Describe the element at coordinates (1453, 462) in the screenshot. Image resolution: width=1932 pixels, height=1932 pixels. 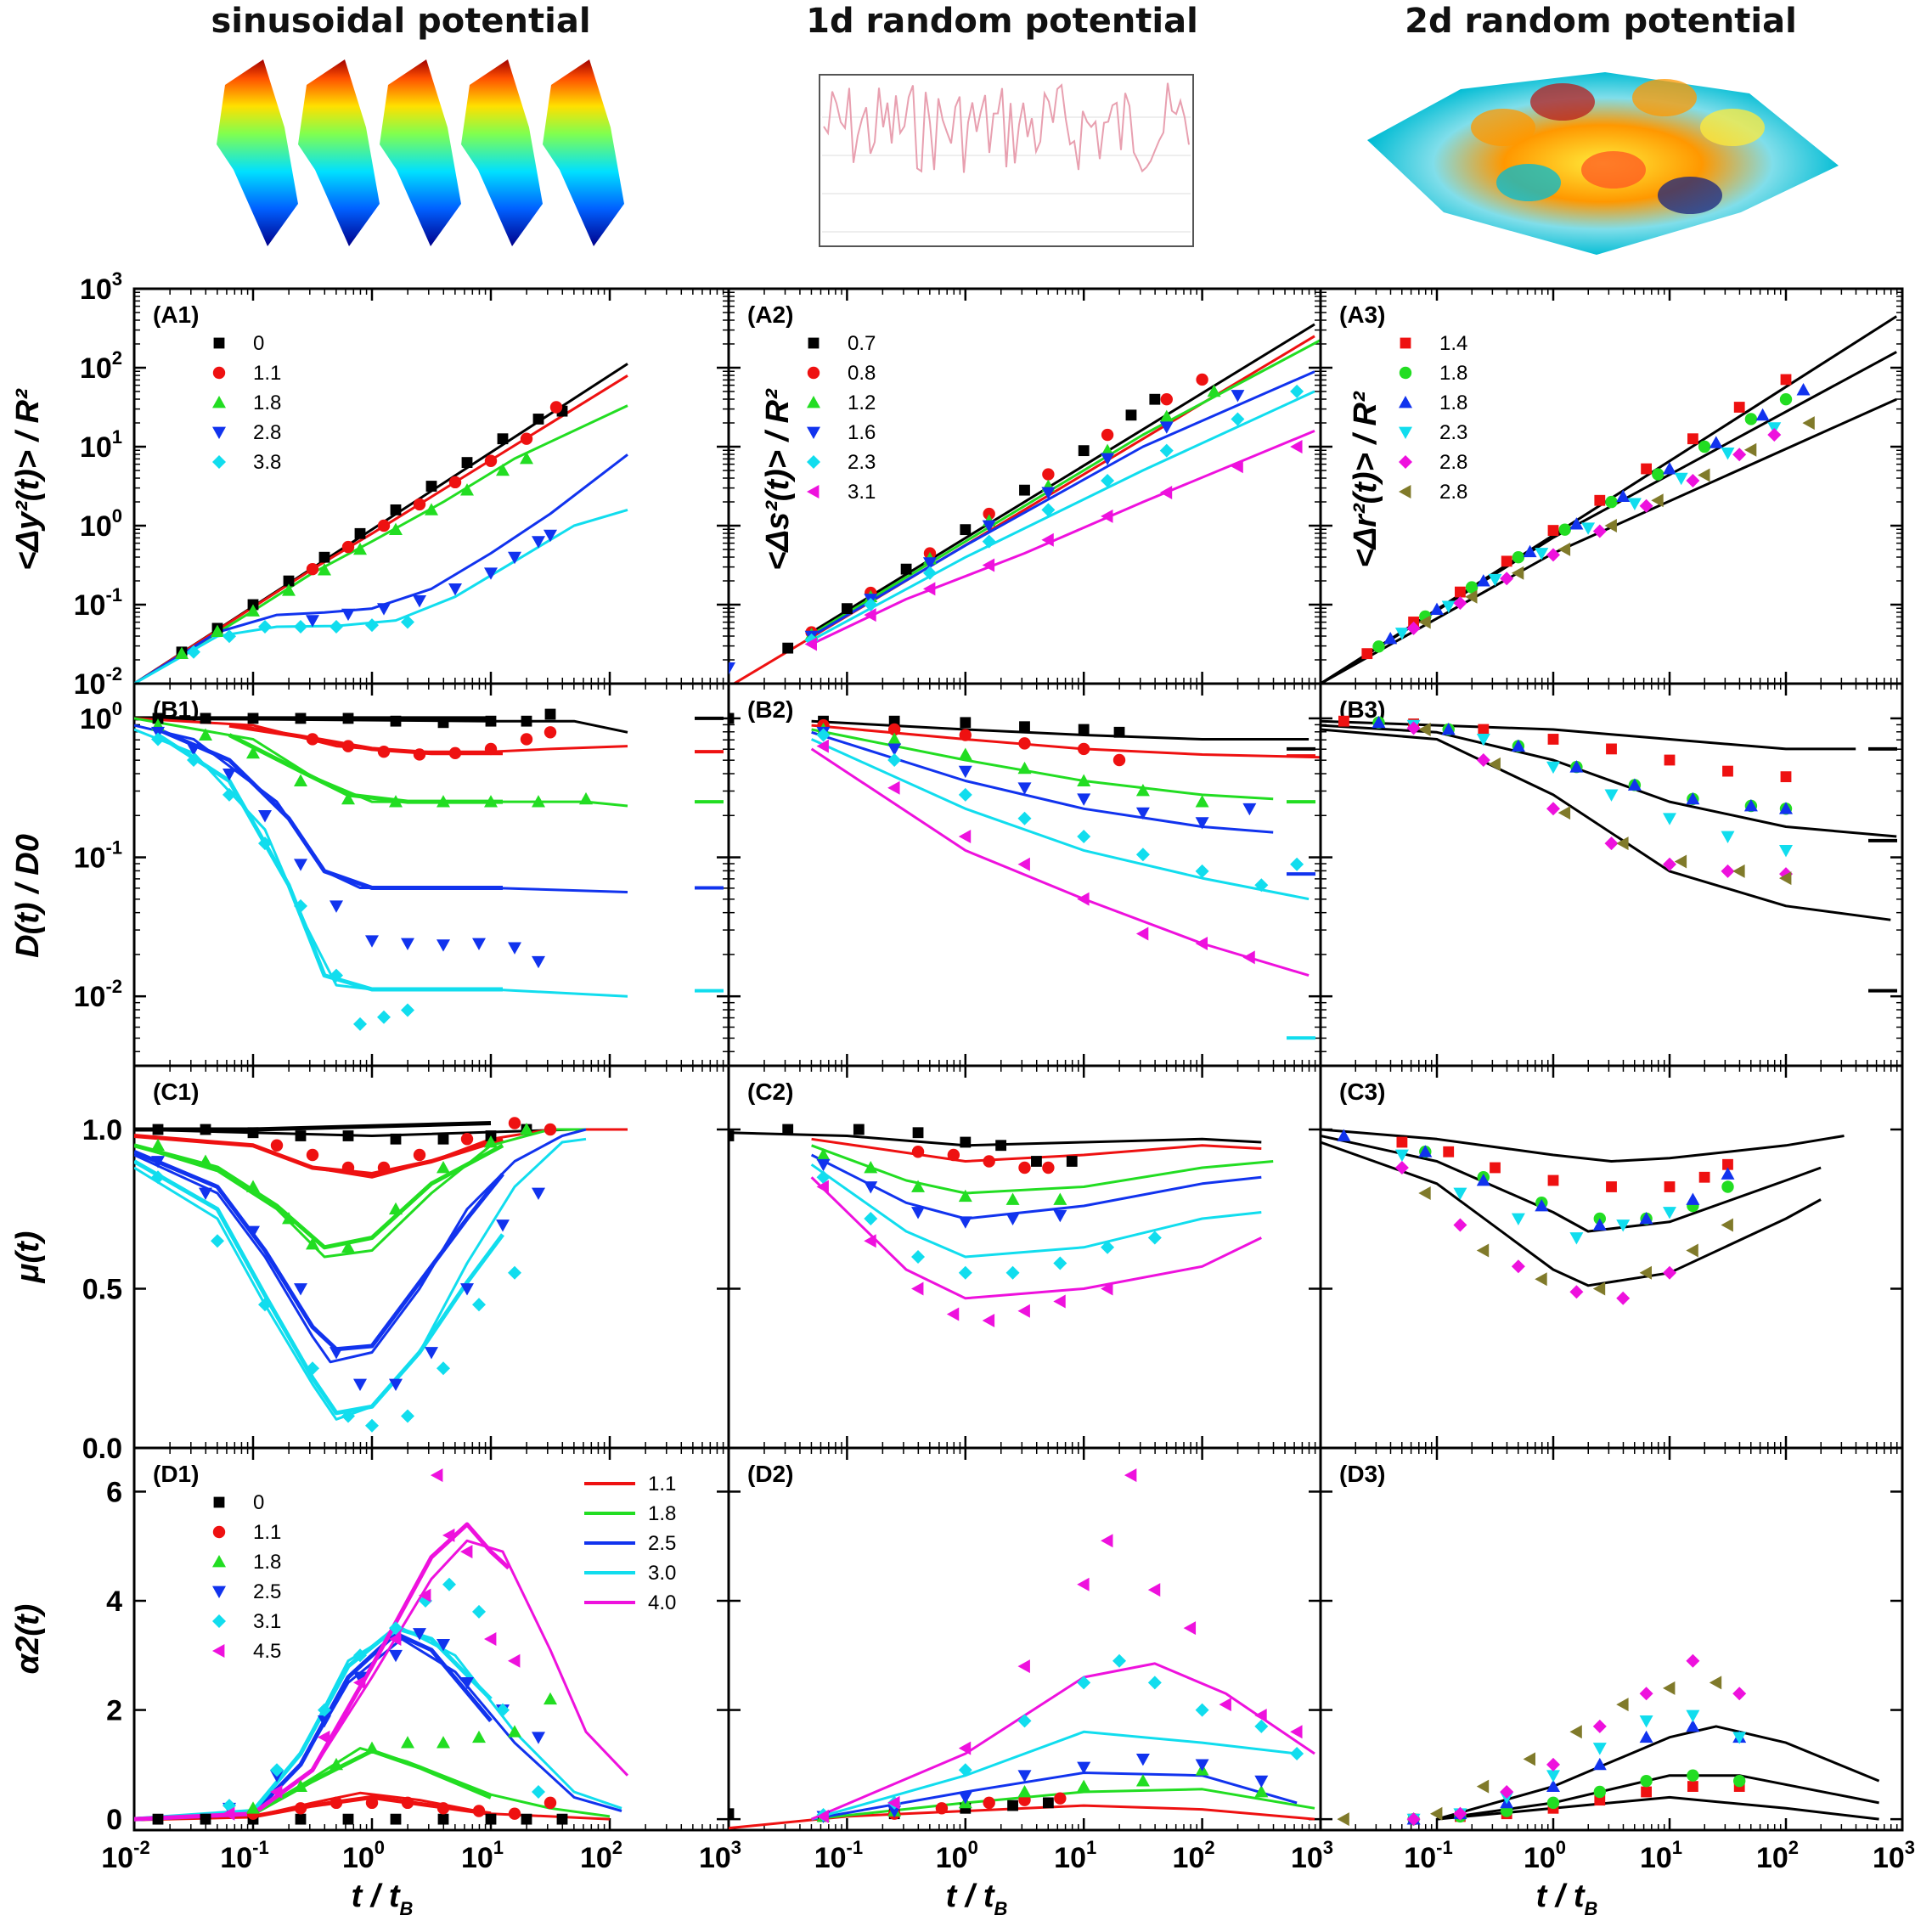
I see `legend-label: 2.8` at that location.